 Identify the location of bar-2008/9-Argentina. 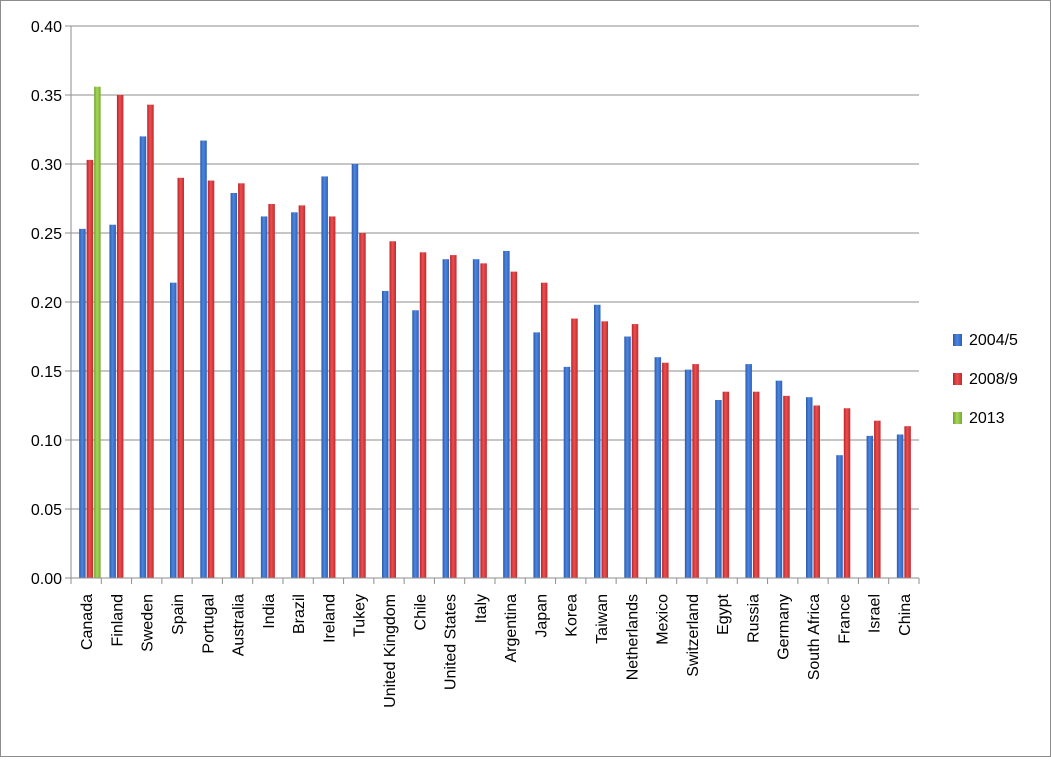
(514, 424).